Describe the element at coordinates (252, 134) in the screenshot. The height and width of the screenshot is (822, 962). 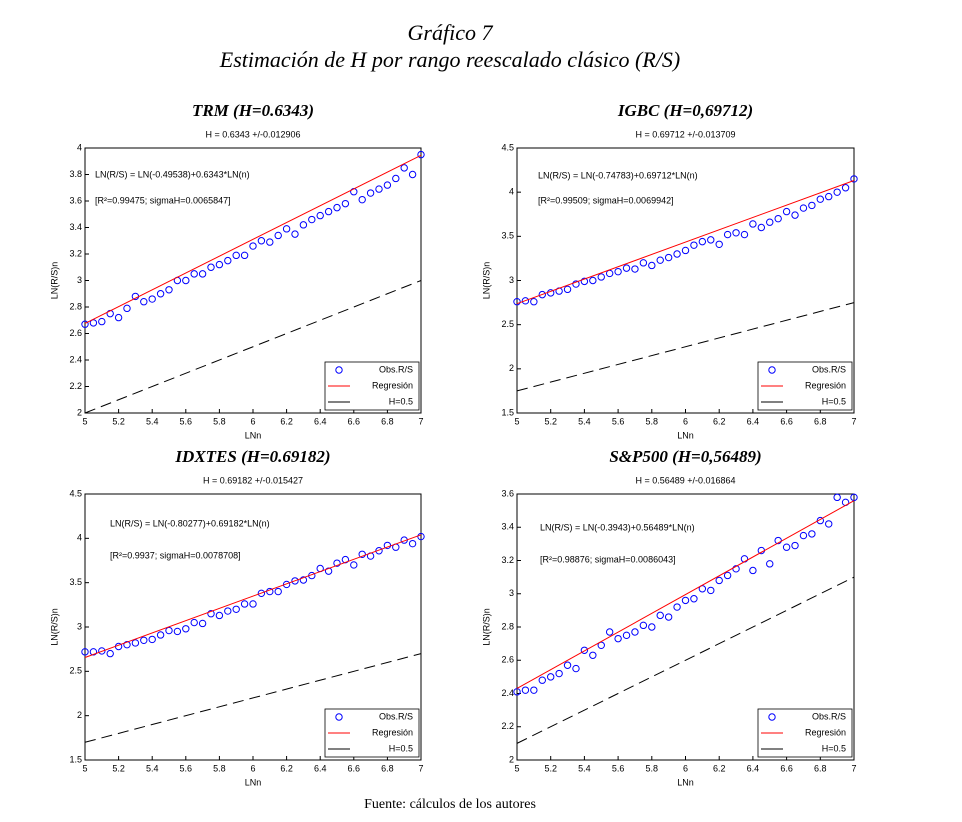
I see `chart-subtitle: H = 0.6343 +/-0.012906` at that location.